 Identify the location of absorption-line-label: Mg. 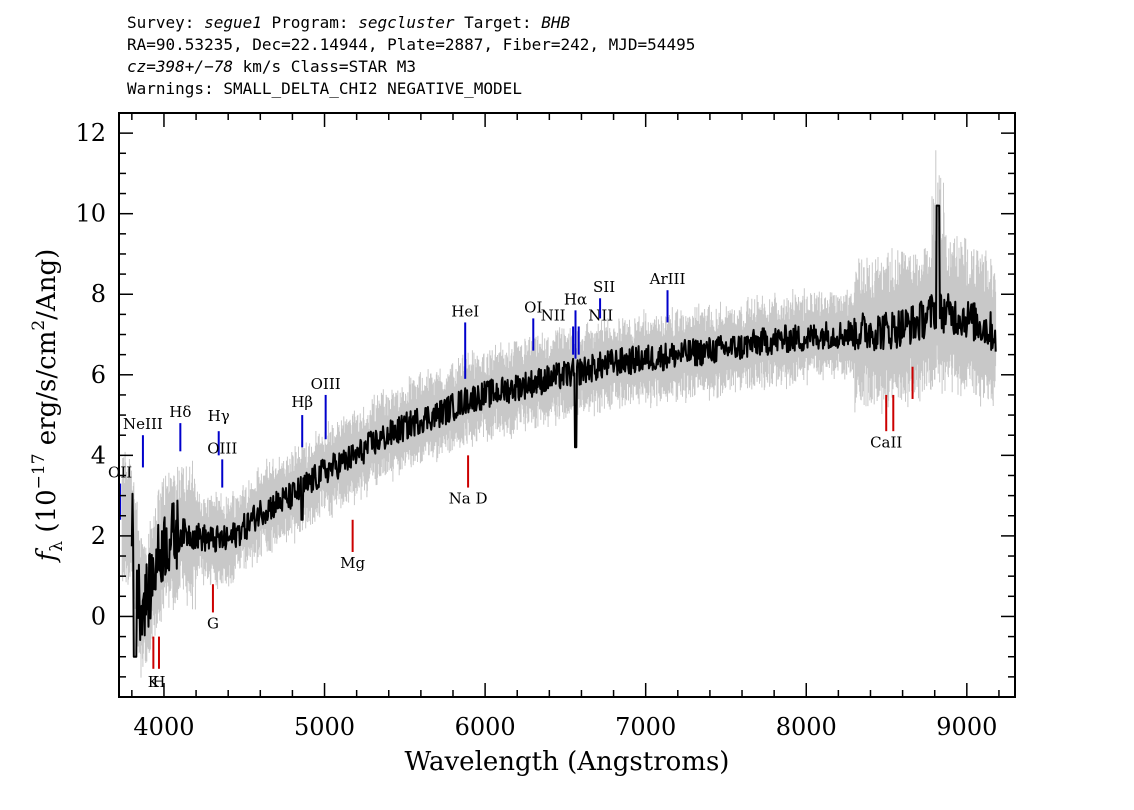
(352, 563).